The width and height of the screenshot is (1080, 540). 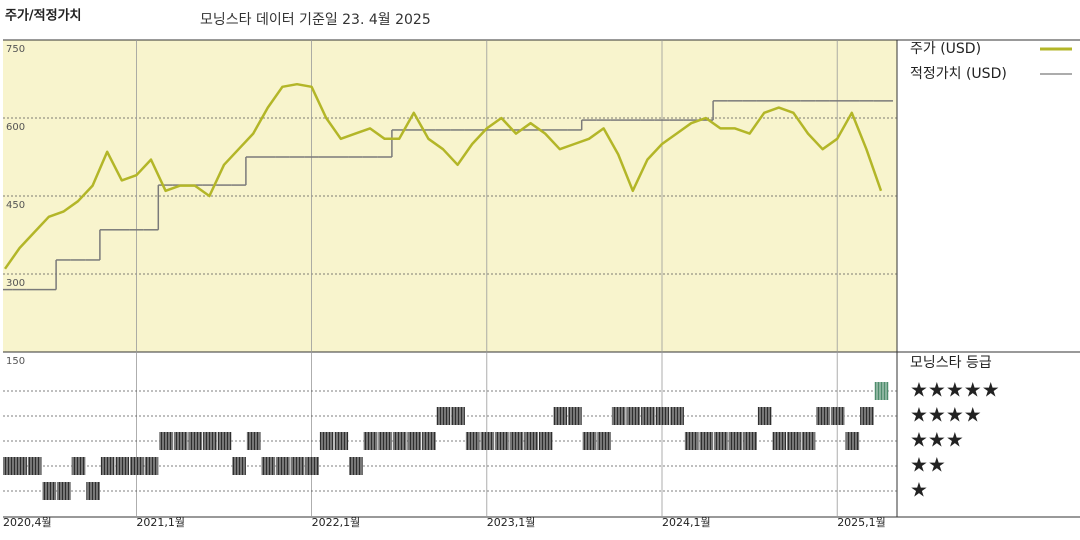 What do you see at coordinates (15, 49) in the screenshot?
I see `y-tick-label: 750` at bounding box center [15, 49].